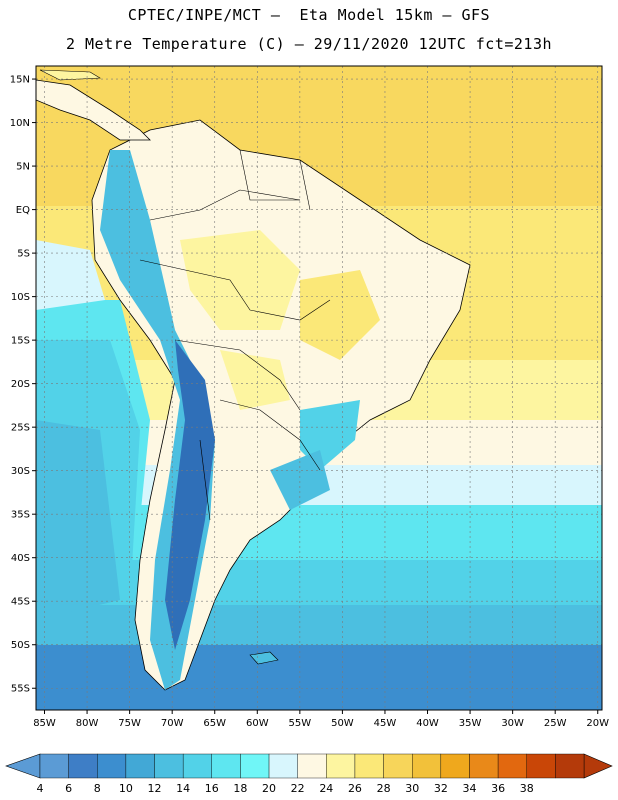  Describe the element at coordinates (129, 723) in the screenshot. I see `lon-tick-label: 75W` at that location.